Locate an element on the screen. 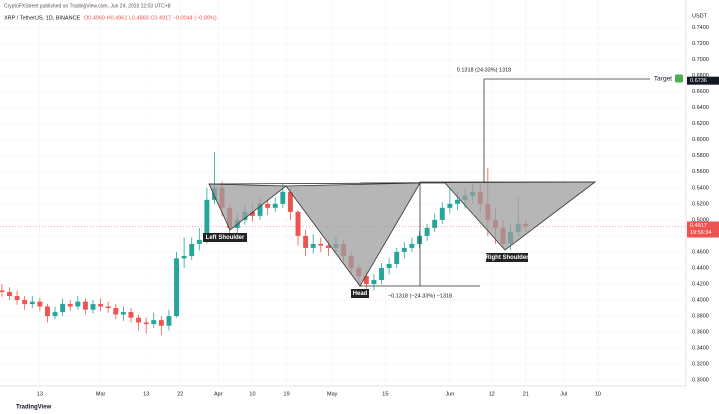  countdown: 19:56:34 is located at coordinates (700, 233).